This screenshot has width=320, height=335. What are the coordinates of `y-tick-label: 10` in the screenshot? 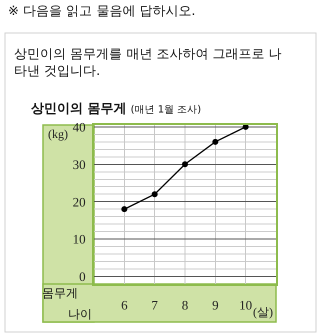 It's located at (79, 239).